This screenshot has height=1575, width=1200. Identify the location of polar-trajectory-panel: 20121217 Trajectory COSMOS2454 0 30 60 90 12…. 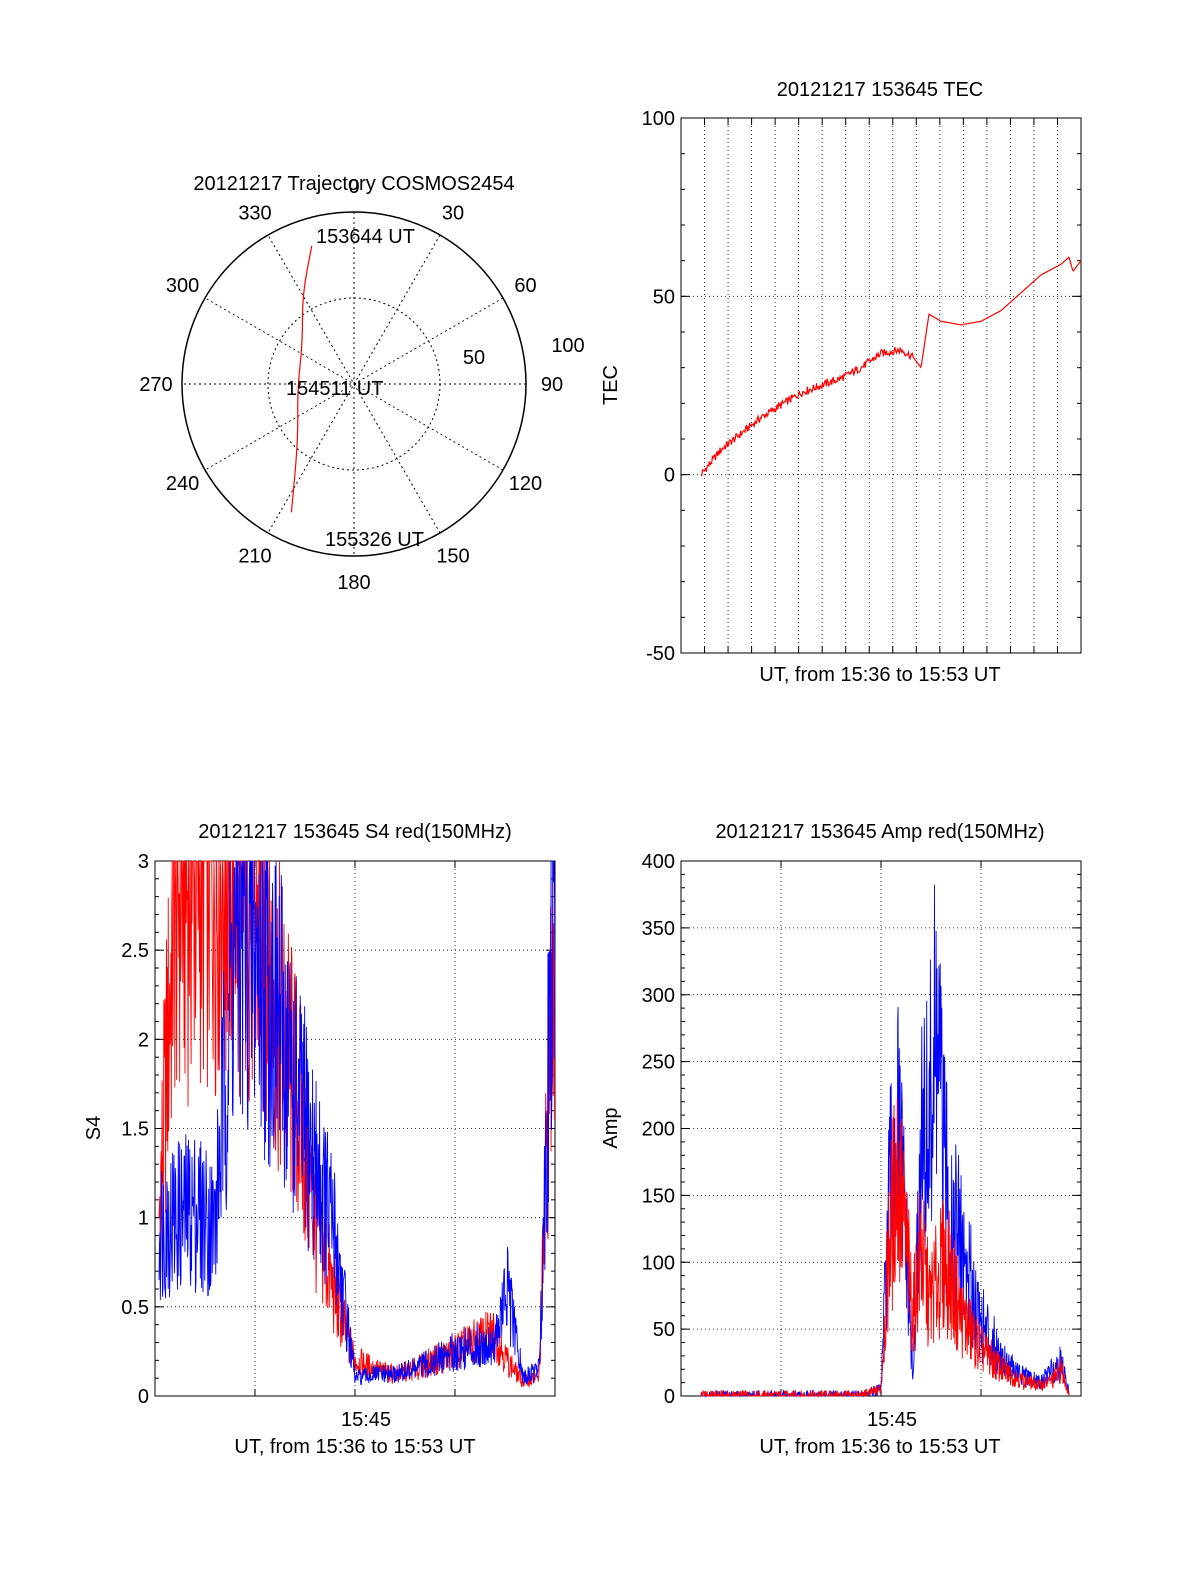
(361, 383).